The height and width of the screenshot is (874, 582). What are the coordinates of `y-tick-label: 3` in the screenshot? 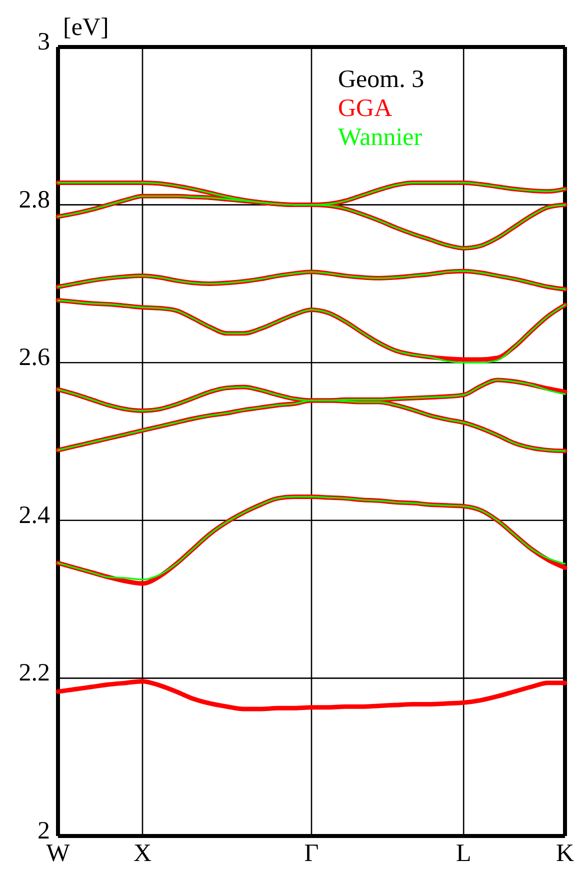 It's located at (44, 42).